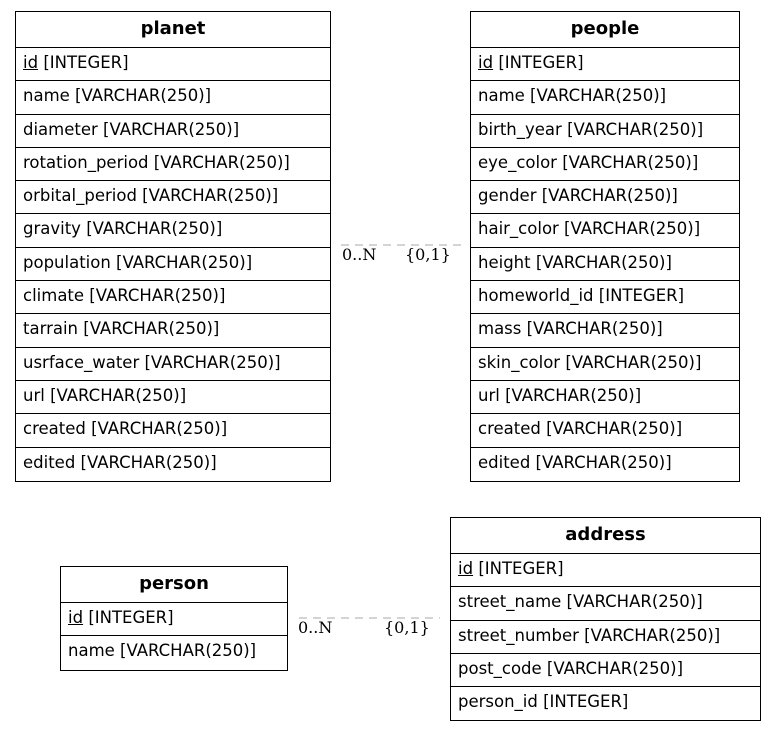 Image resolution: width=776 pixels, height=731 pixels. I want to click on field-row: homeworld_id [INTEGER], so click(605, 298).